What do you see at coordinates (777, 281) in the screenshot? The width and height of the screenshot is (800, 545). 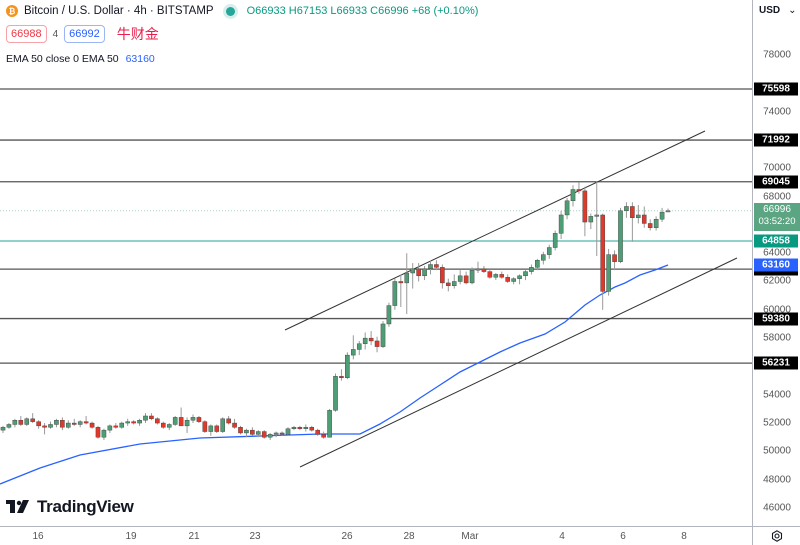 I see `price-tick-label: 62000` at bounding box center [777, 281].